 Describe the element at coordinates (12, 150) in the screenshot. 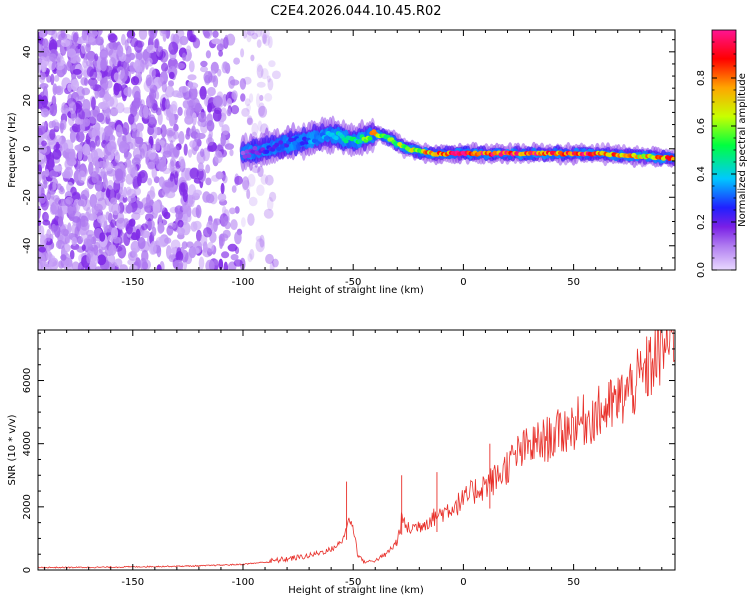

I see `spectrogram-y-label: Frequency (Hz)` at that location.